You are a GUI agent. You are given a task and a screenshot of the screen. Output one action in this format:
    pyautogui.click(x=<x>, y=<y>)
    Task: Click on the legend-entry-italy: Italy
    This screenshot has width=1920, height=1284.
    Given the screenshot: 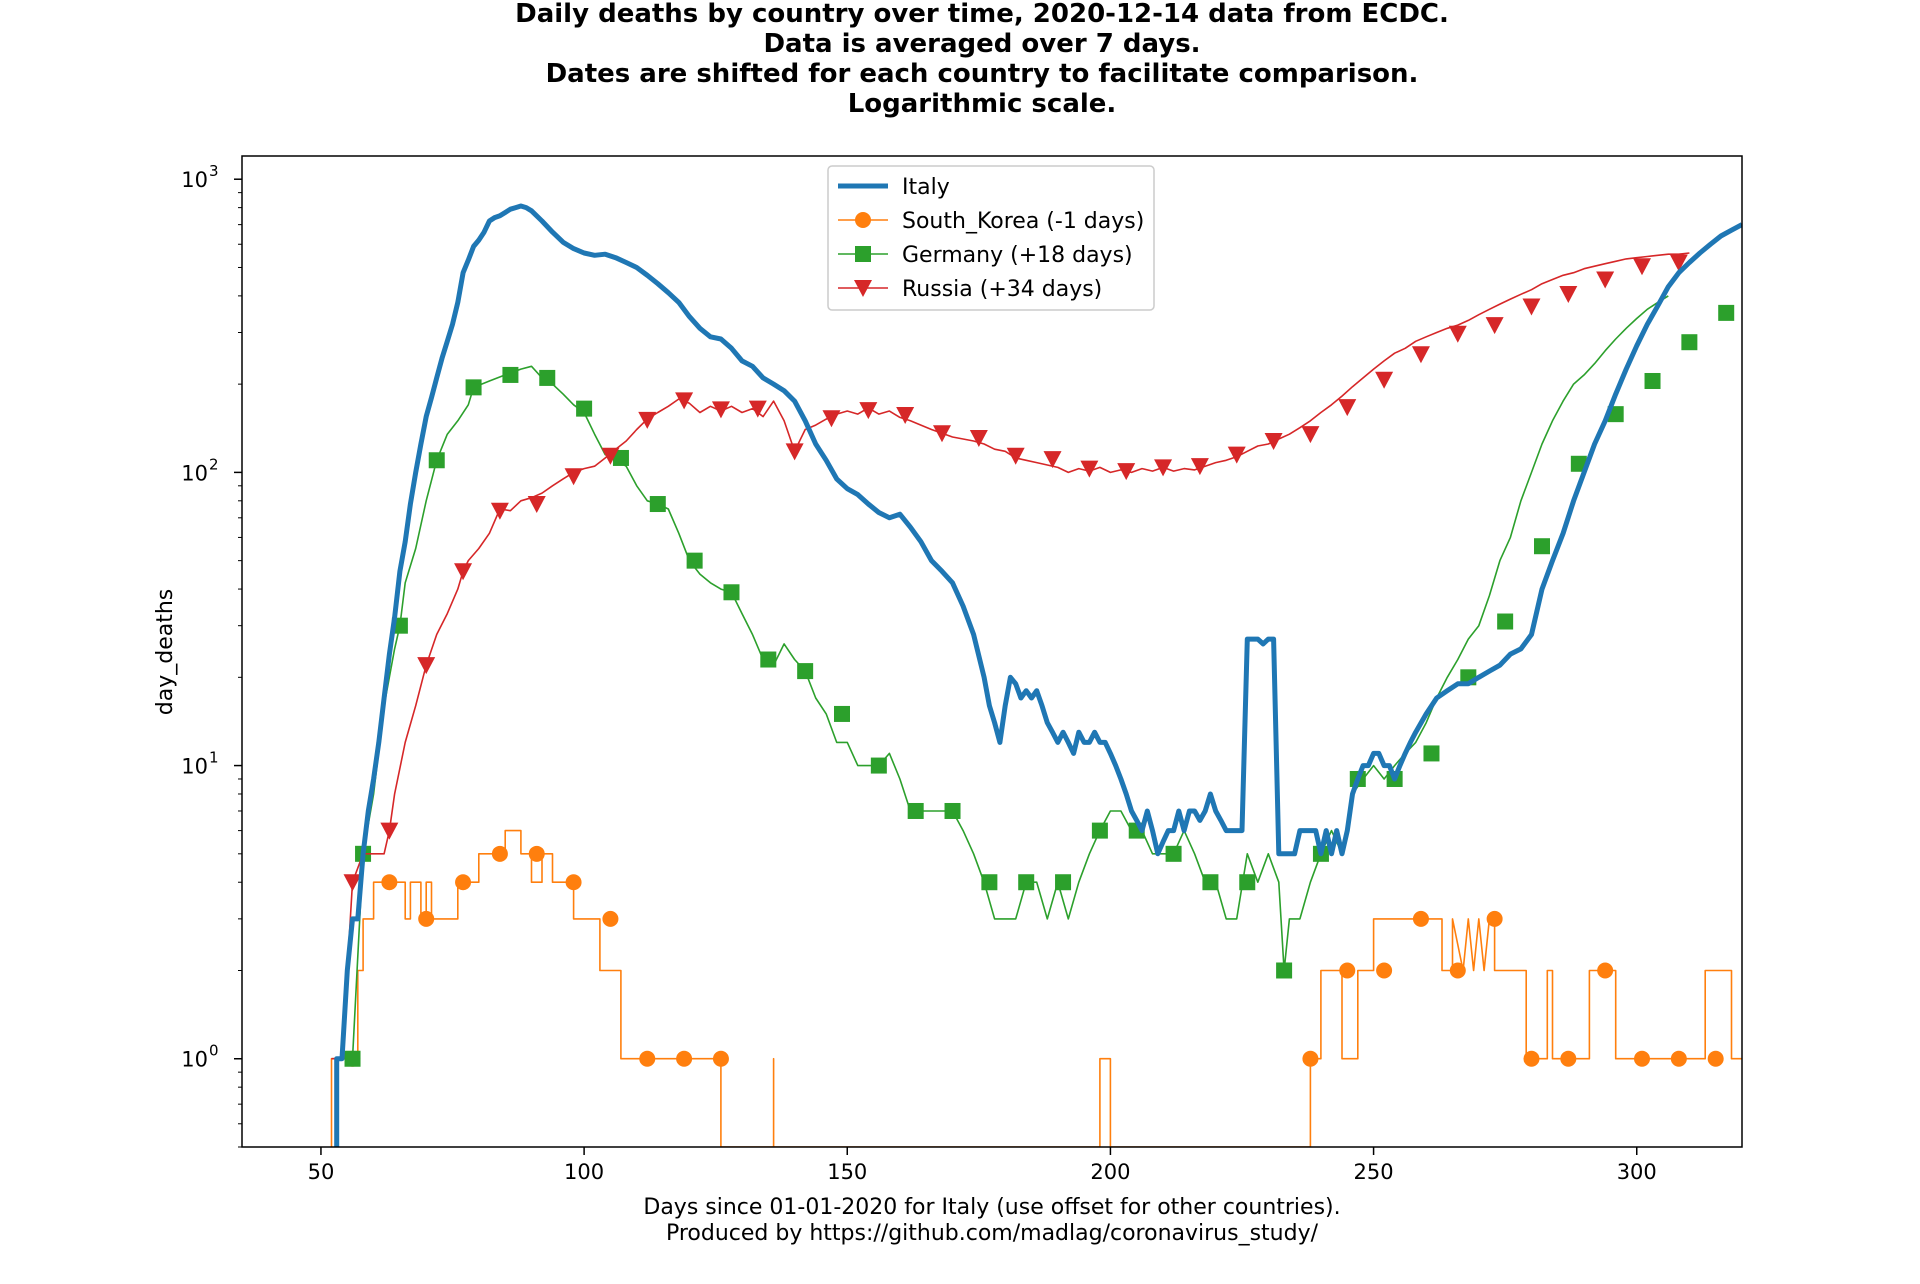 What is the action you would take?
    pyautogui.click(x=894, y=187)
    